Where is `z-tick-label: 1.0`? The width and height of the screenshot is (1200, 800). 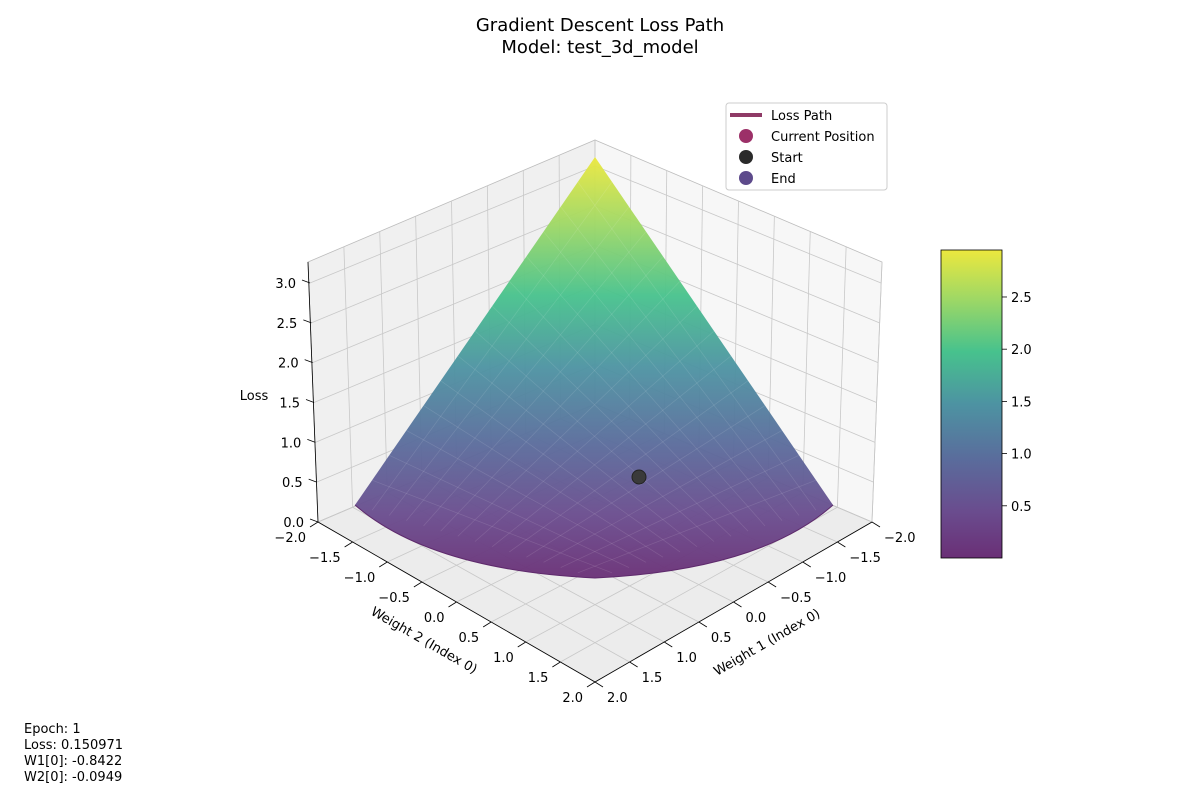
z-tick-label: 1.0 is located at coordinates (291, 443).